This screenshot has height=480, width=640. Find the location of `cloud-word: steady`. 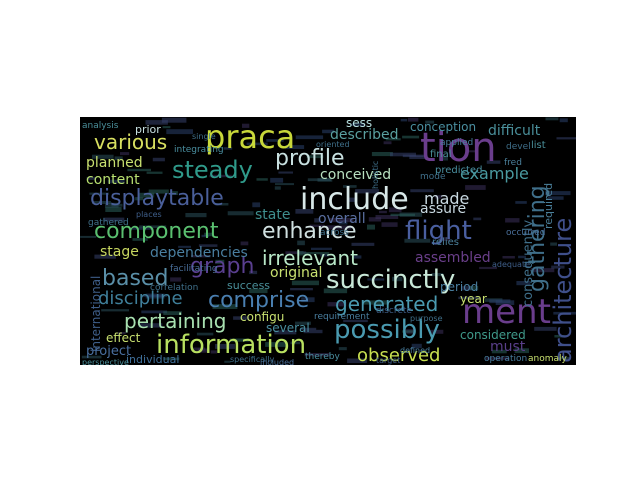

cloud-word: steady is located at coordinates (212, 170).